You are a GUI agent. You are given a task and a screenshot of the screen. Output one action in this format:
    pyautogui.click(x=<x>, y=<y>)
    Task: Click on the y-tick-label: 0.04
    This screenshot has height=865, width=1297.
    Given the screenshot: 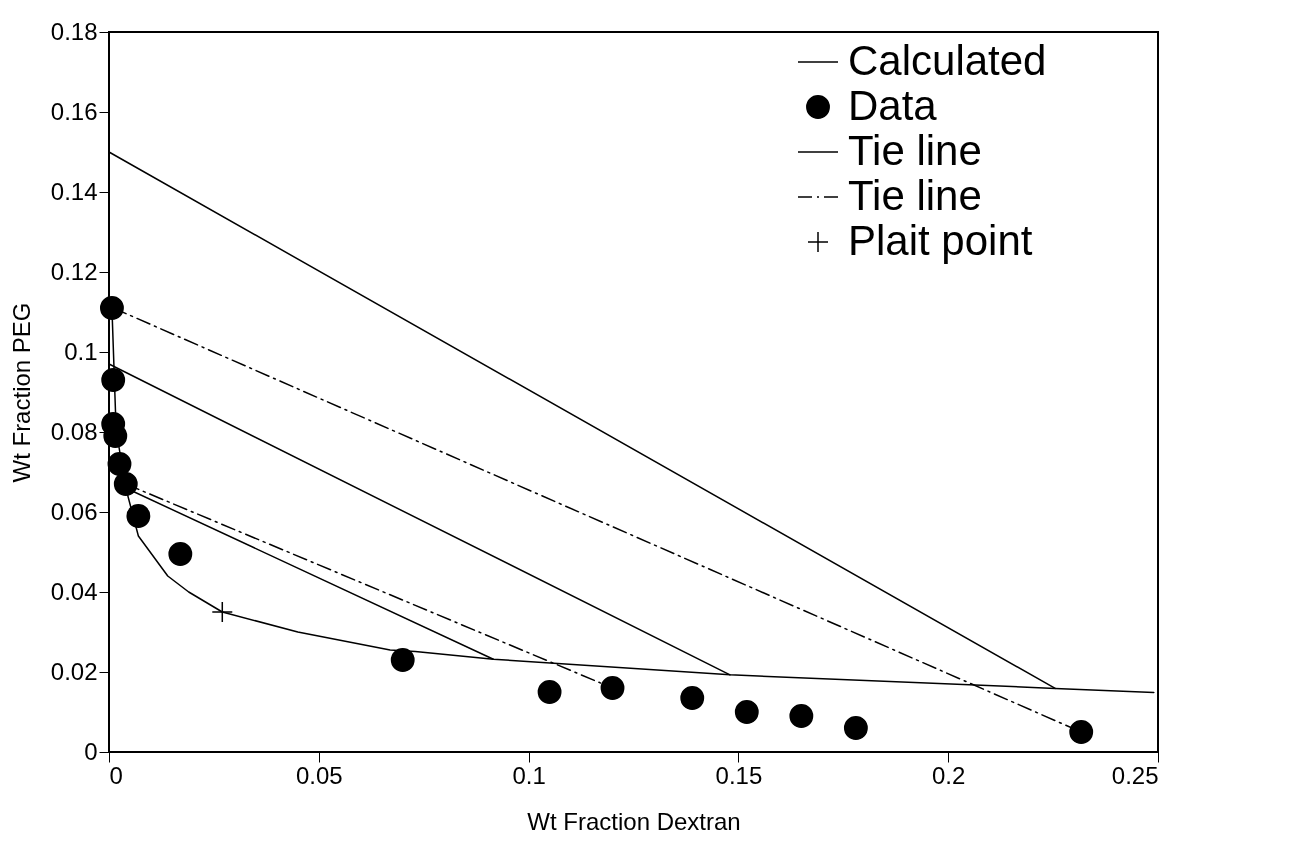 What is the action you would take?
    pyautogui.click(x=74, y=591)
    